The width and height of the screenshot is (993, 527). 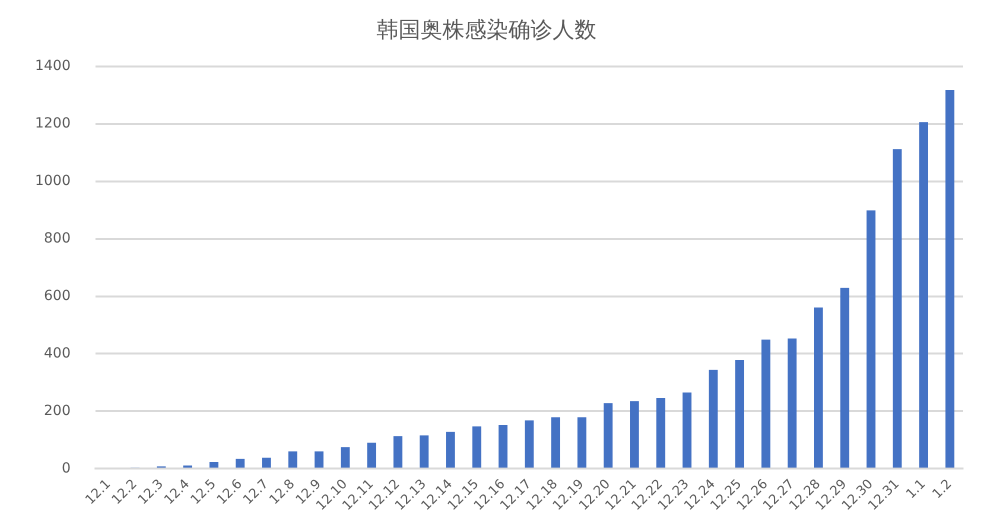 What do you see at coordinates (57, 238) in the screenshot?
I see `y-tick-label: 800` at bounding box center [57, 238].